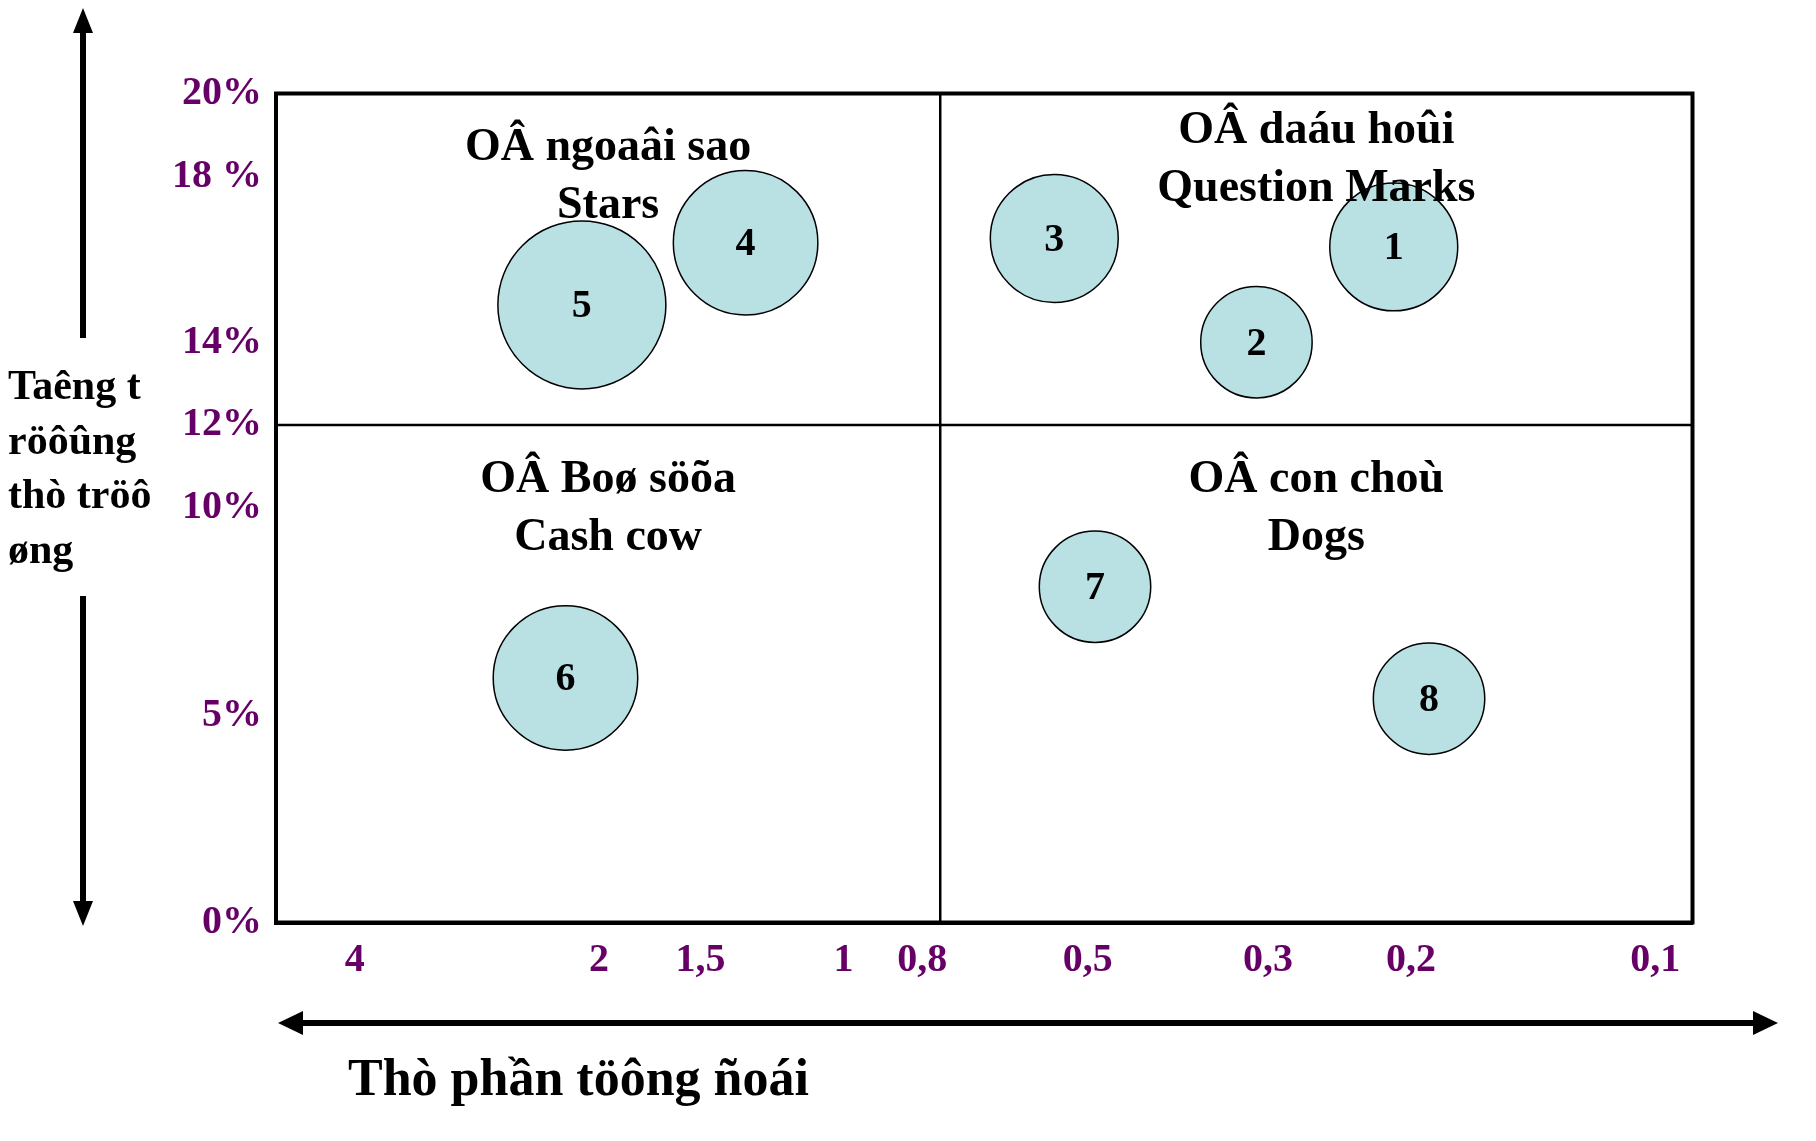 The height and width of the screenshot is (1141, 1816). I want to click on x-tick-label: 0,3, so click(1267, 957).